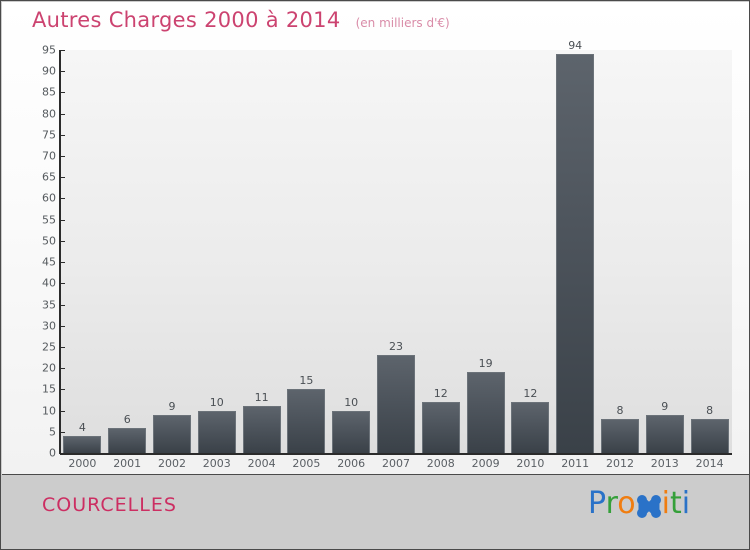  What do you see at coordinates (626, 503) in the screenshot?
I see `logo-letter-o: o` at bounding box center [626, 503].